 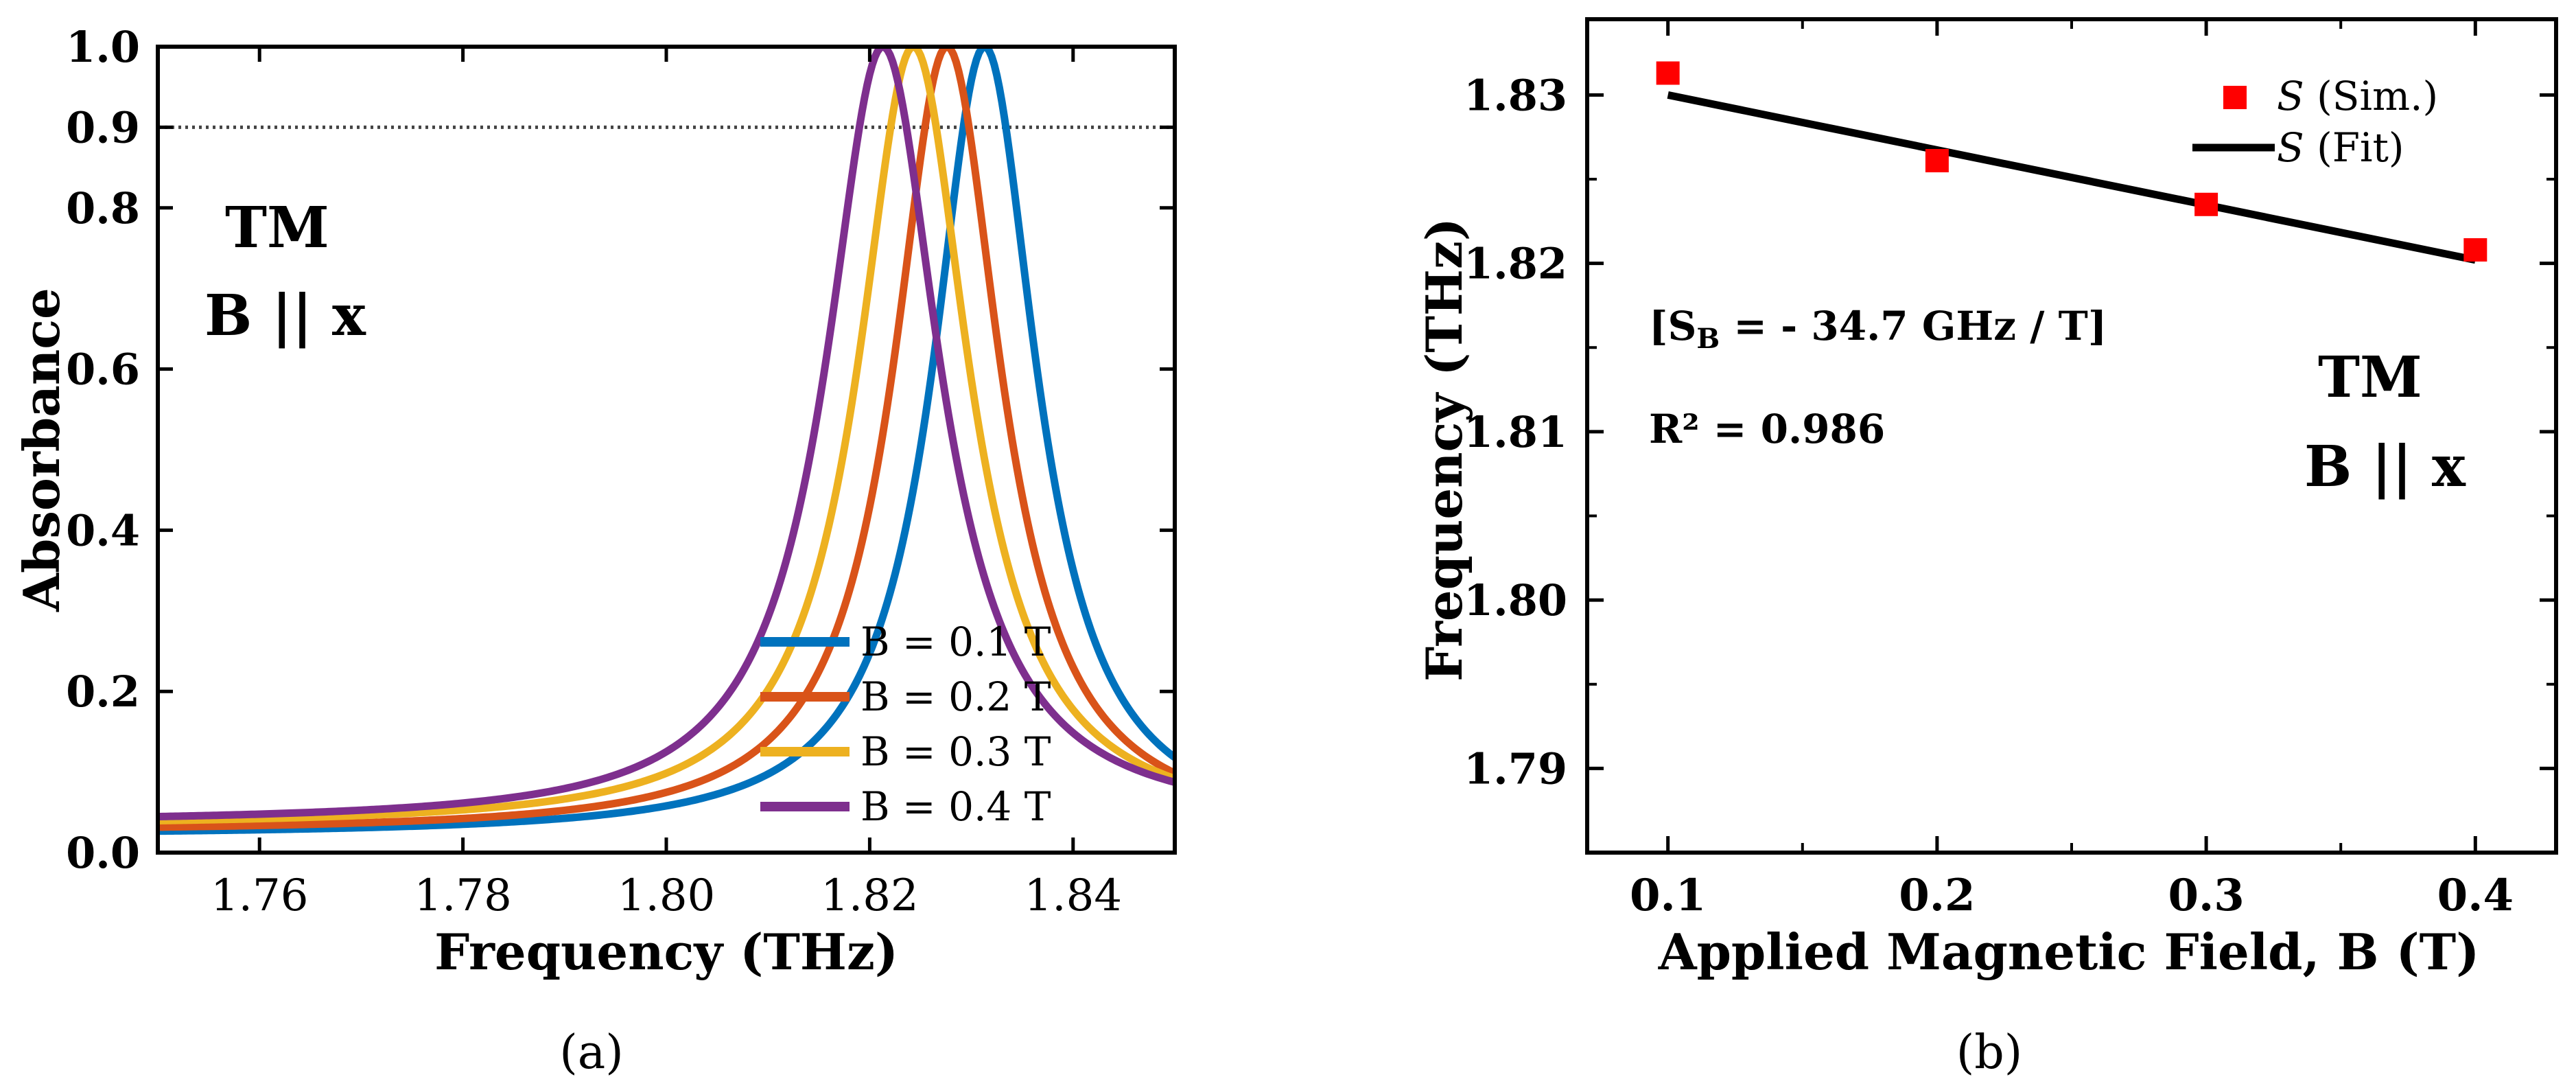 What do you see at coordinates (666, 952) in the screenshot?
I see `panel-a-x-axis-label: Frequency (THz)` at bounding box center [666, 952].